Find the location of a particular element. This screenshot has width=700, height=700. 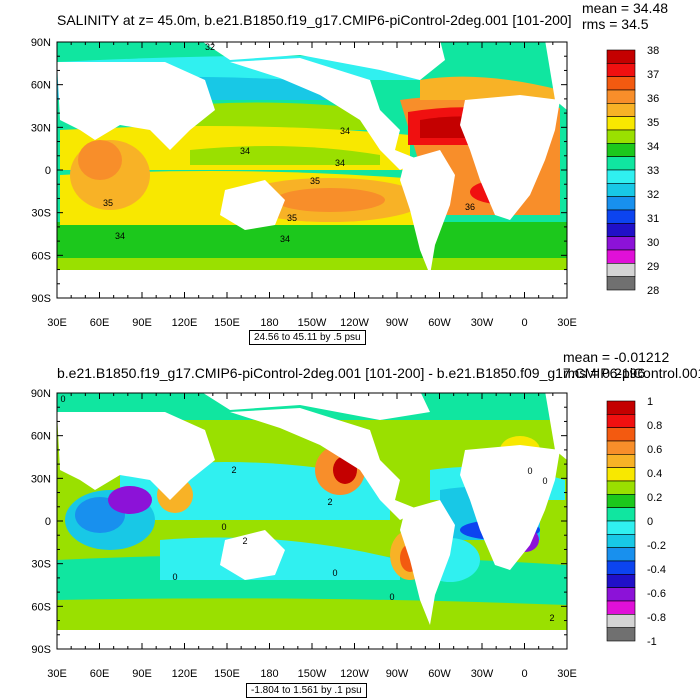

panel1-range-label: 24.56 to 45.11 by .5 psu is located at coordinates (307, 337).